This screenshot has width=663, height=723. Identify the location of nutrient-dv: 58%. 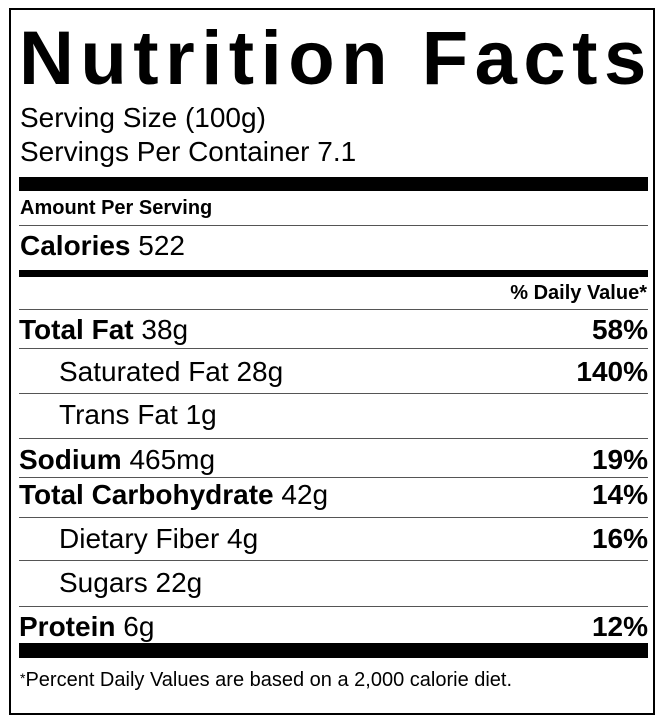
(619, 329).